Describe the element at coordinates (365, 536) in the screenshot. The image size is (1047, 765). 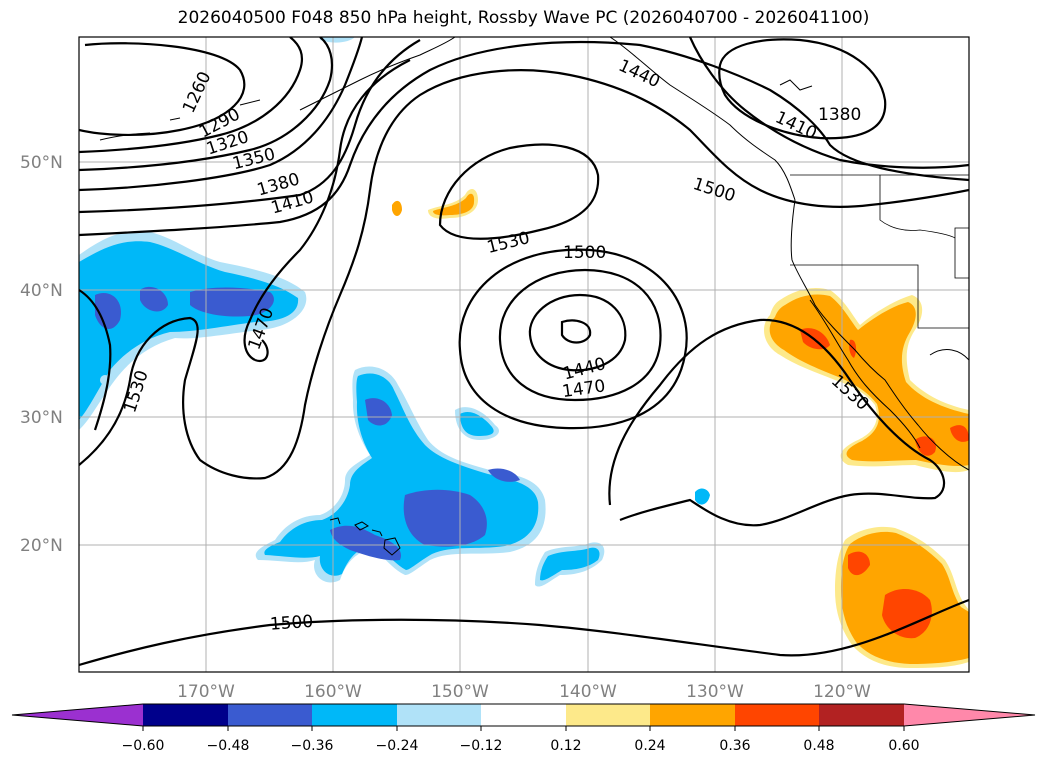
I see `hawaii-islands` at that location.